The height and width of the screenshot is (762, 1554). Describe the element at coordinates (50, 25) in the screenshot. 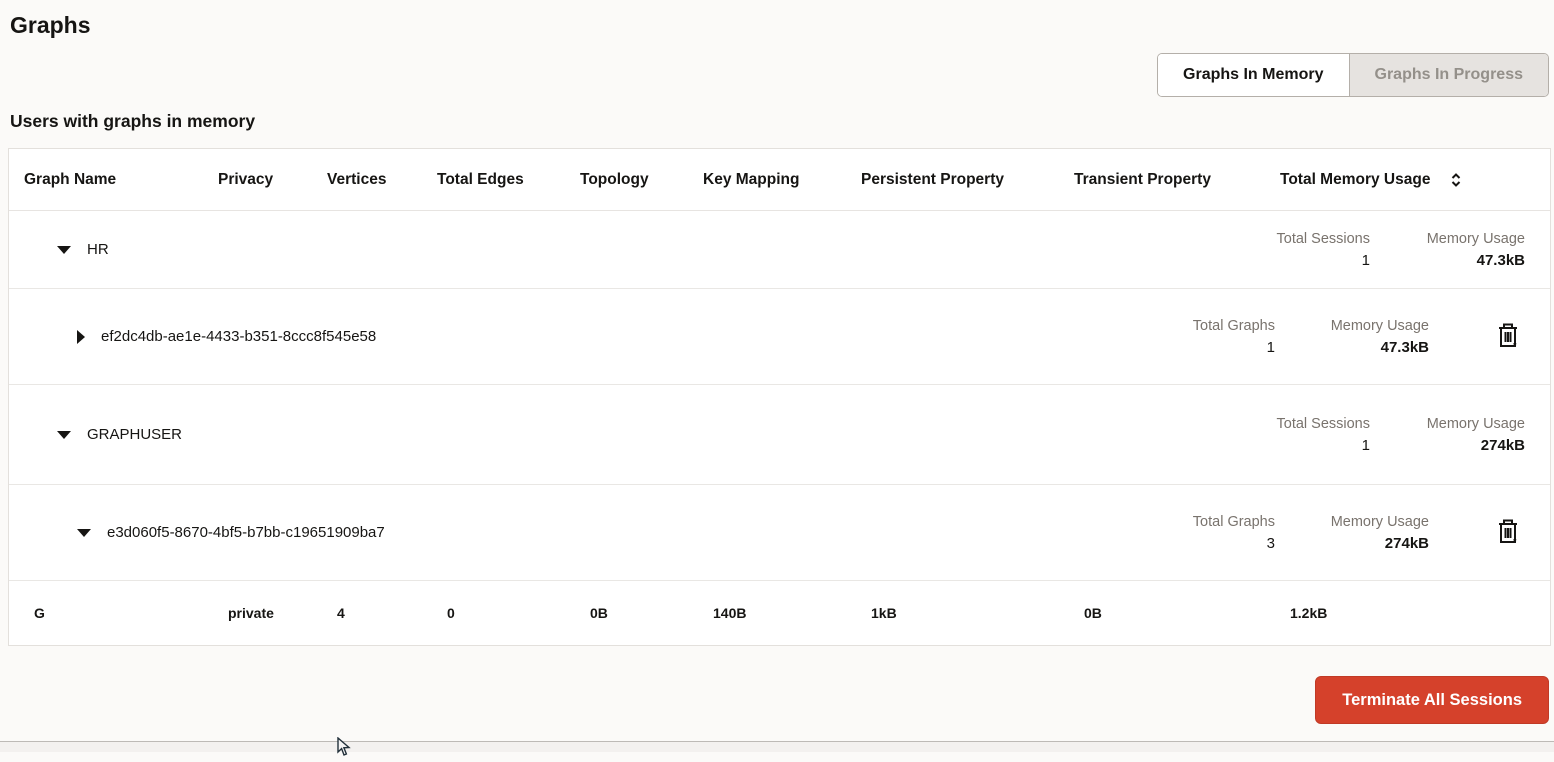

I see `page-title: Graphs` at that location.